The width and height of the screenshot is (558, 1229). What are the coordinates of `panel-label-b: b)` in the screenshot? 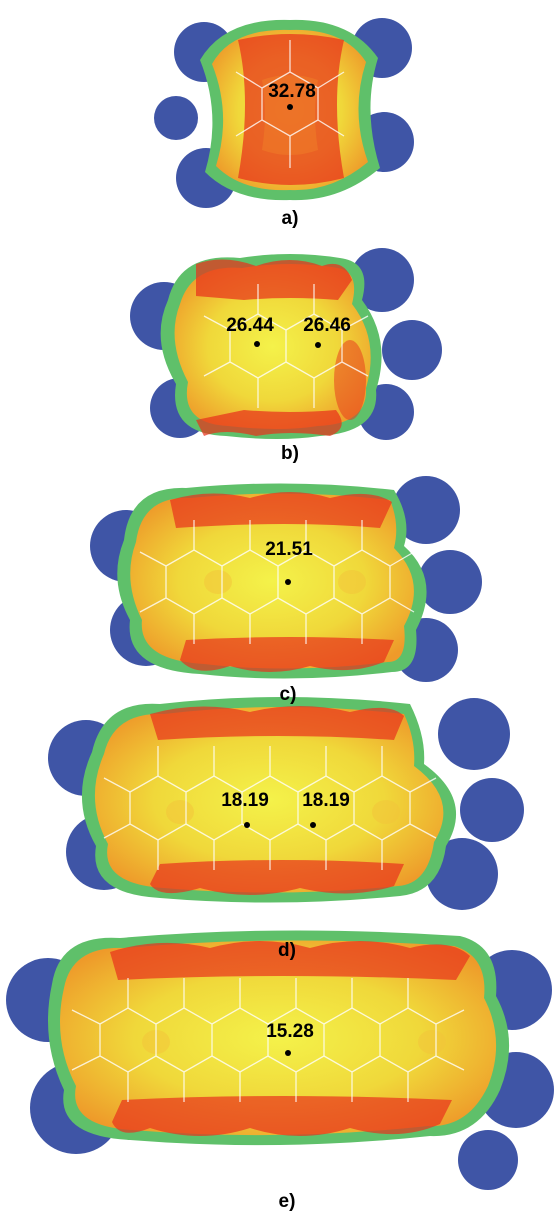 It's located at (290, 453).